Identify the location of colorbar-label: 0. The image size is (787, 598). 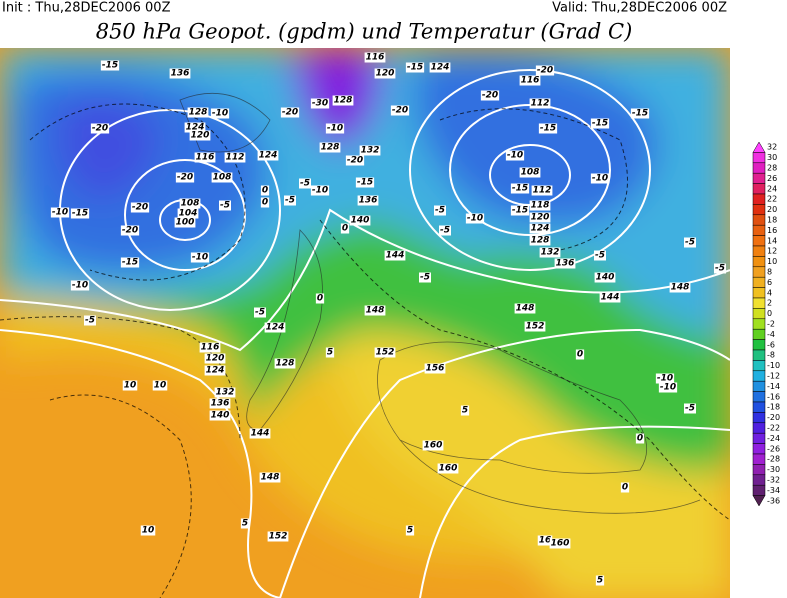
(769, 313).